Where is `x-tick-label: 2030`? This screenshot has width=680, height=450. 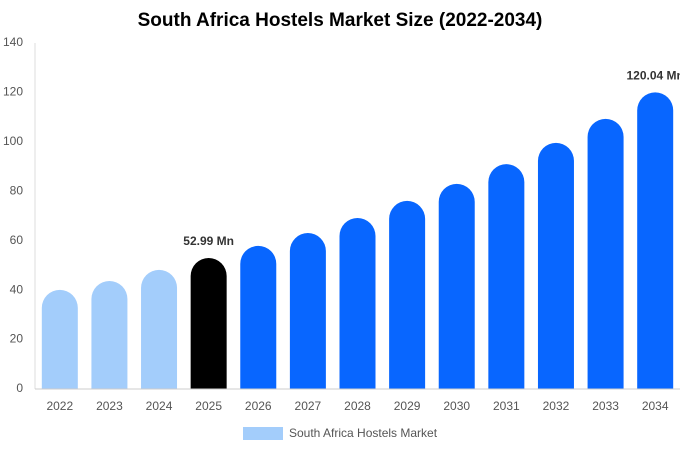 x-tick-label: 2030 is located at coordinates (456, 406).